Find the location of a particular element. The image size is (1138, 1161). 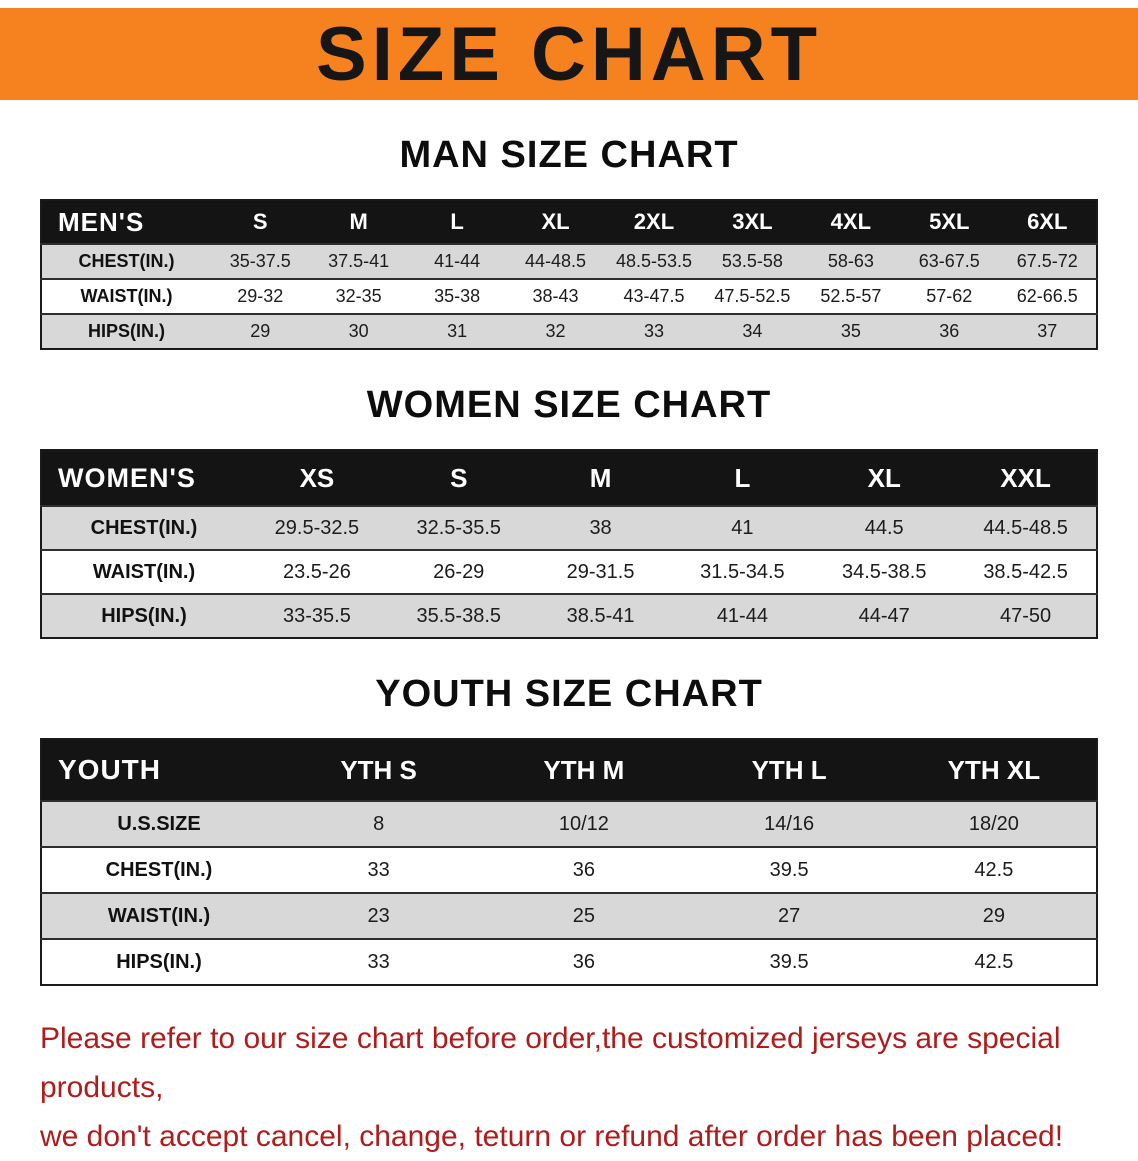

table-header-row: WOMEN'S XS S M L XL XXL is located at coordinates (569, 478).